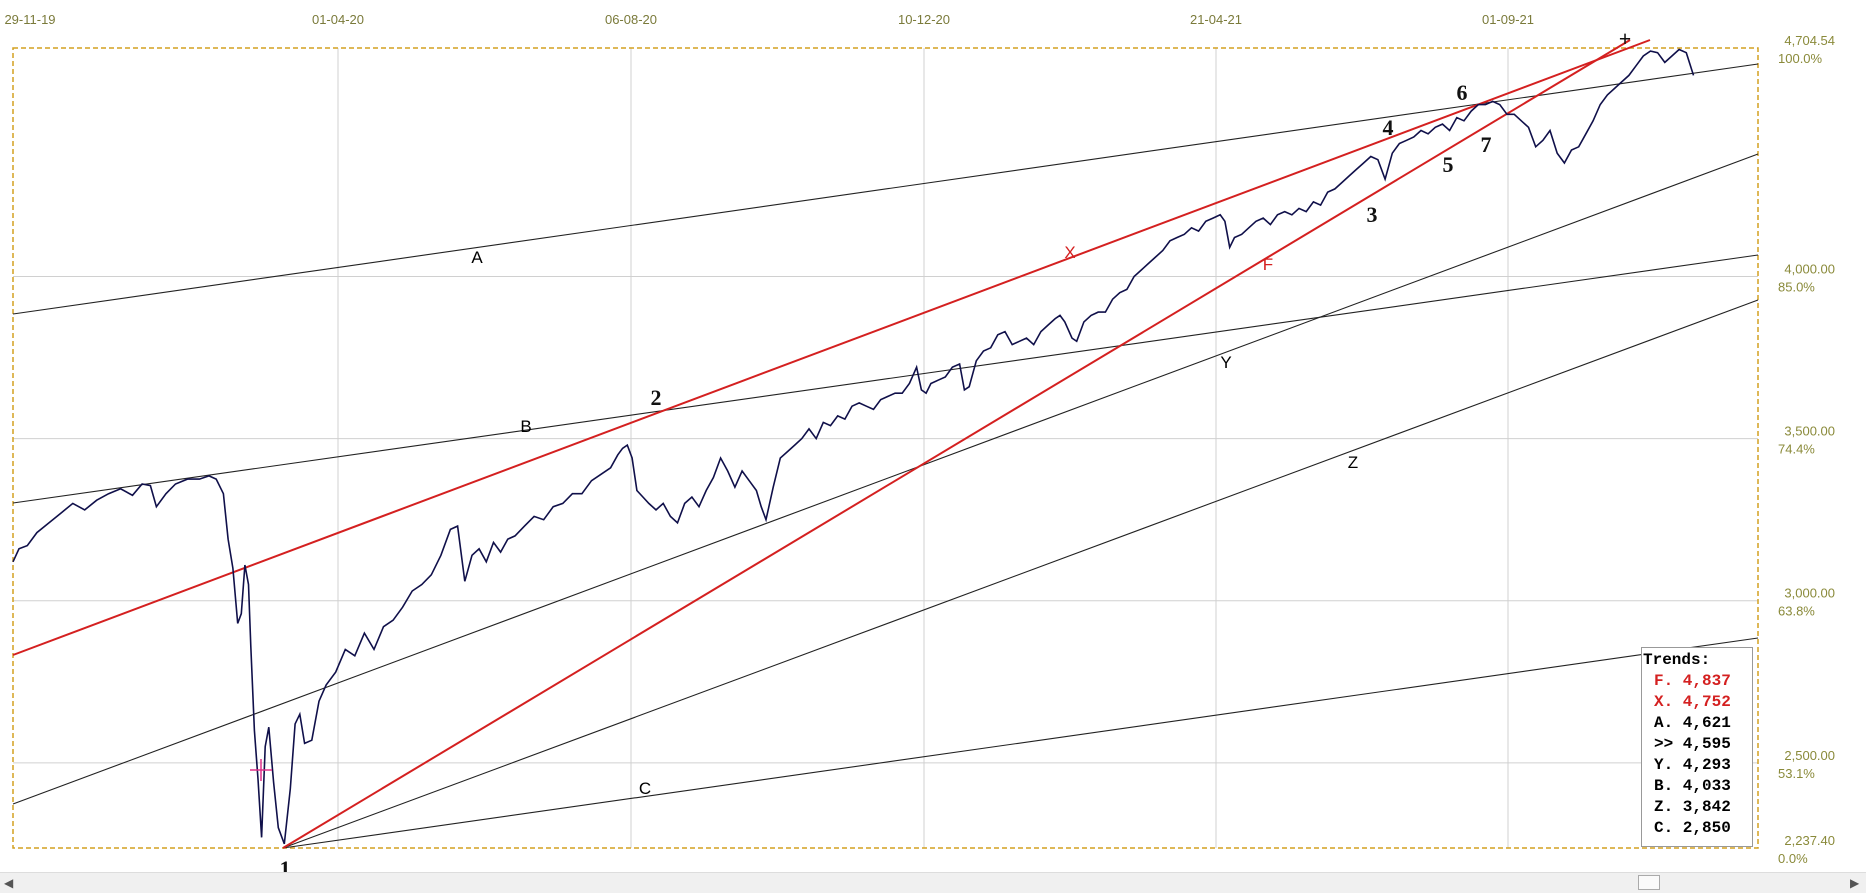  I want to click on trend-label-z: Z, so click(1353, 462).